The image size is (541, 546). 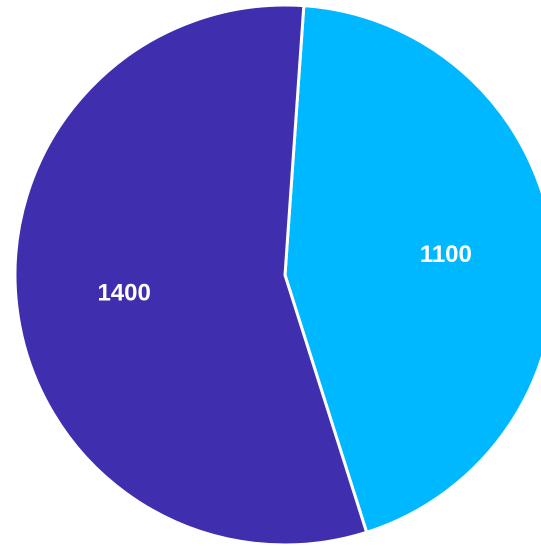 I want to click on pie-slice-label: 1400, so click(x=123, y=293).